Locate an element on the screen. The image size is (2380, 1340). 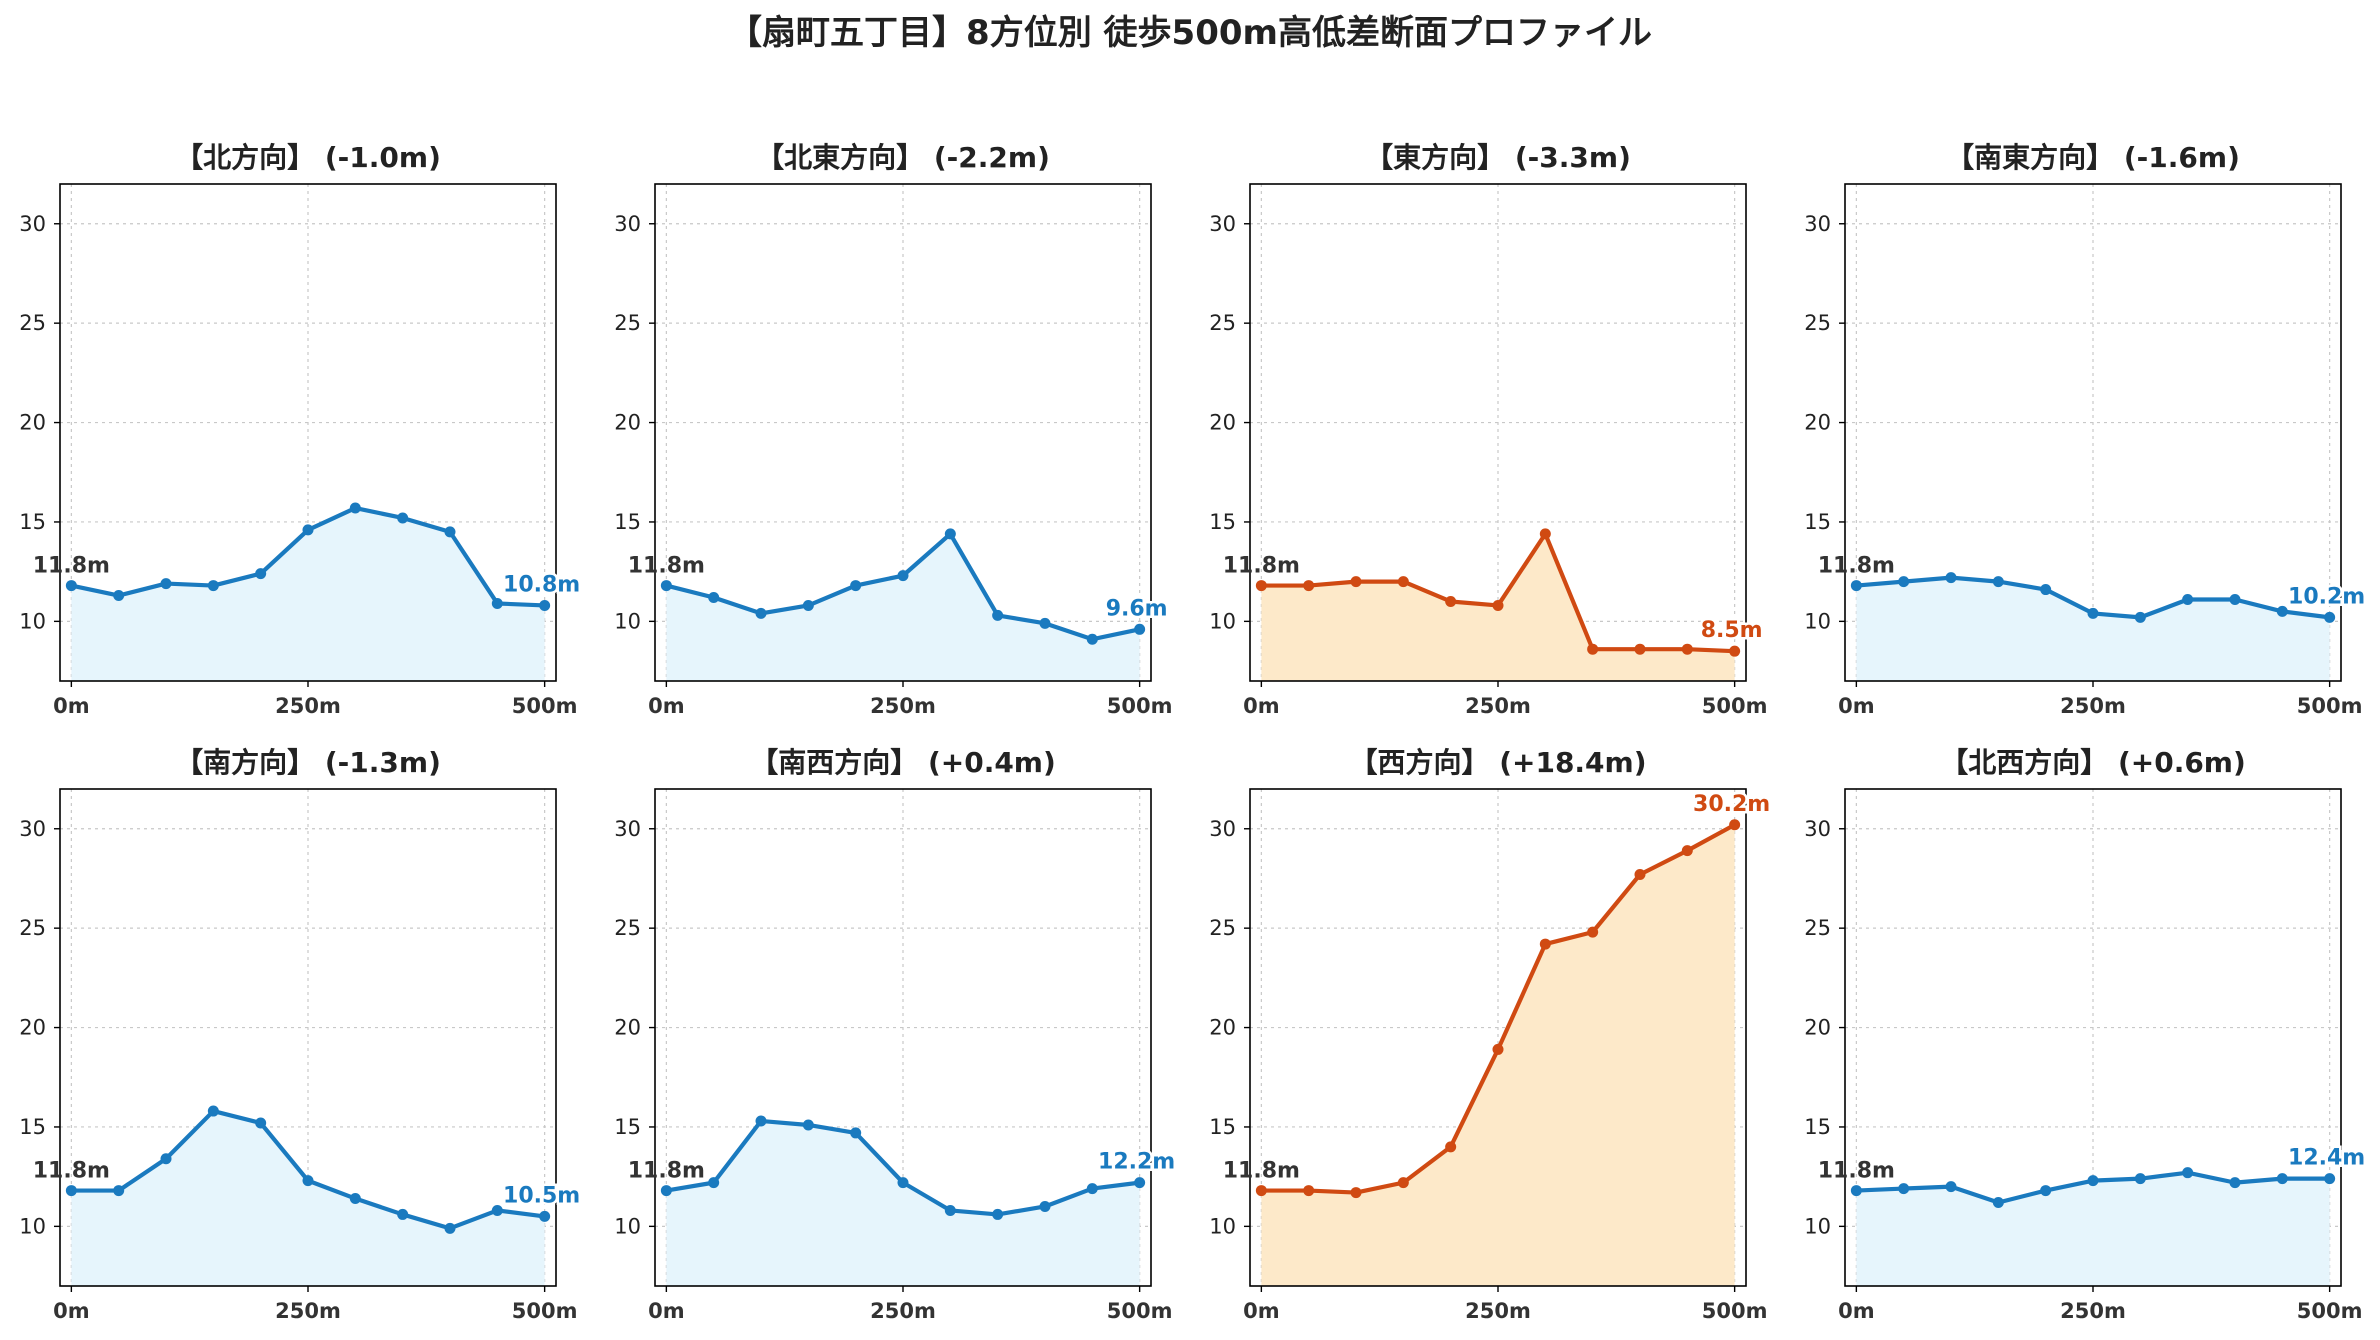
figure-title: 【扇町五丁目】8方位別 徒歩500m高低差断面プロファイル is located at coordinates (1190, 33).